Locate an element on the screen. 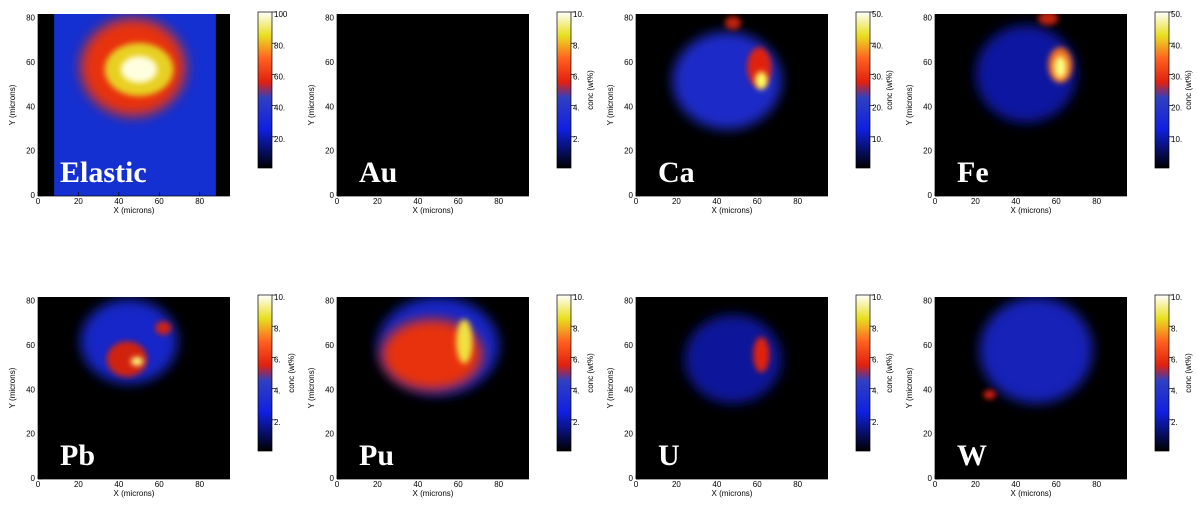 The height and width of the screenshot is (509, 1197). element-label: Pu is located at coordinates (376, 455).